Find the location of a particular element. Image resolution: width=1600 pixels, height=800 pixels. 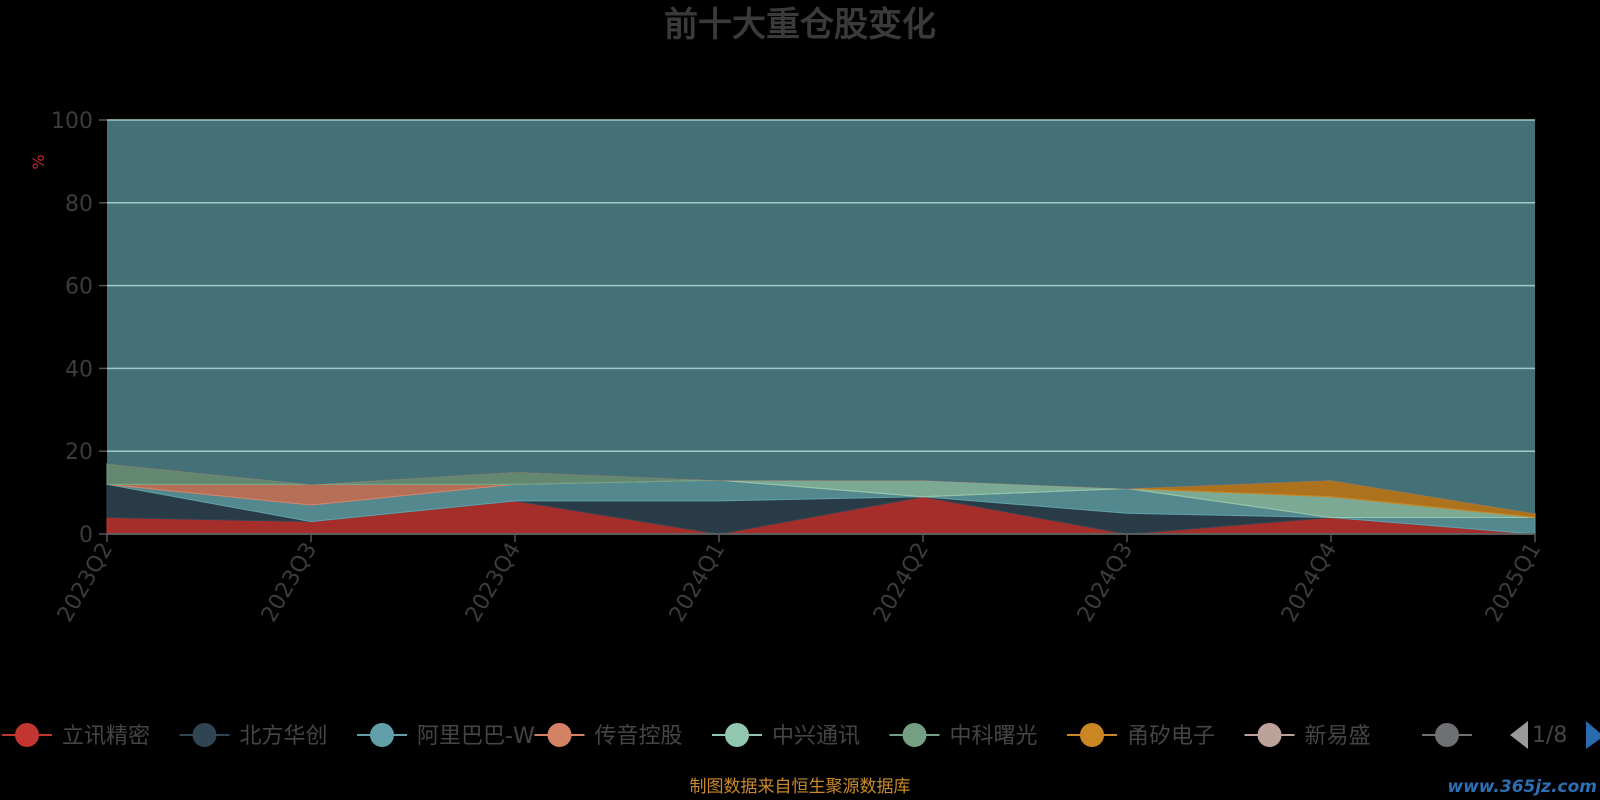

watermark: www.365jz.com is located at coordinates (1522, 787).